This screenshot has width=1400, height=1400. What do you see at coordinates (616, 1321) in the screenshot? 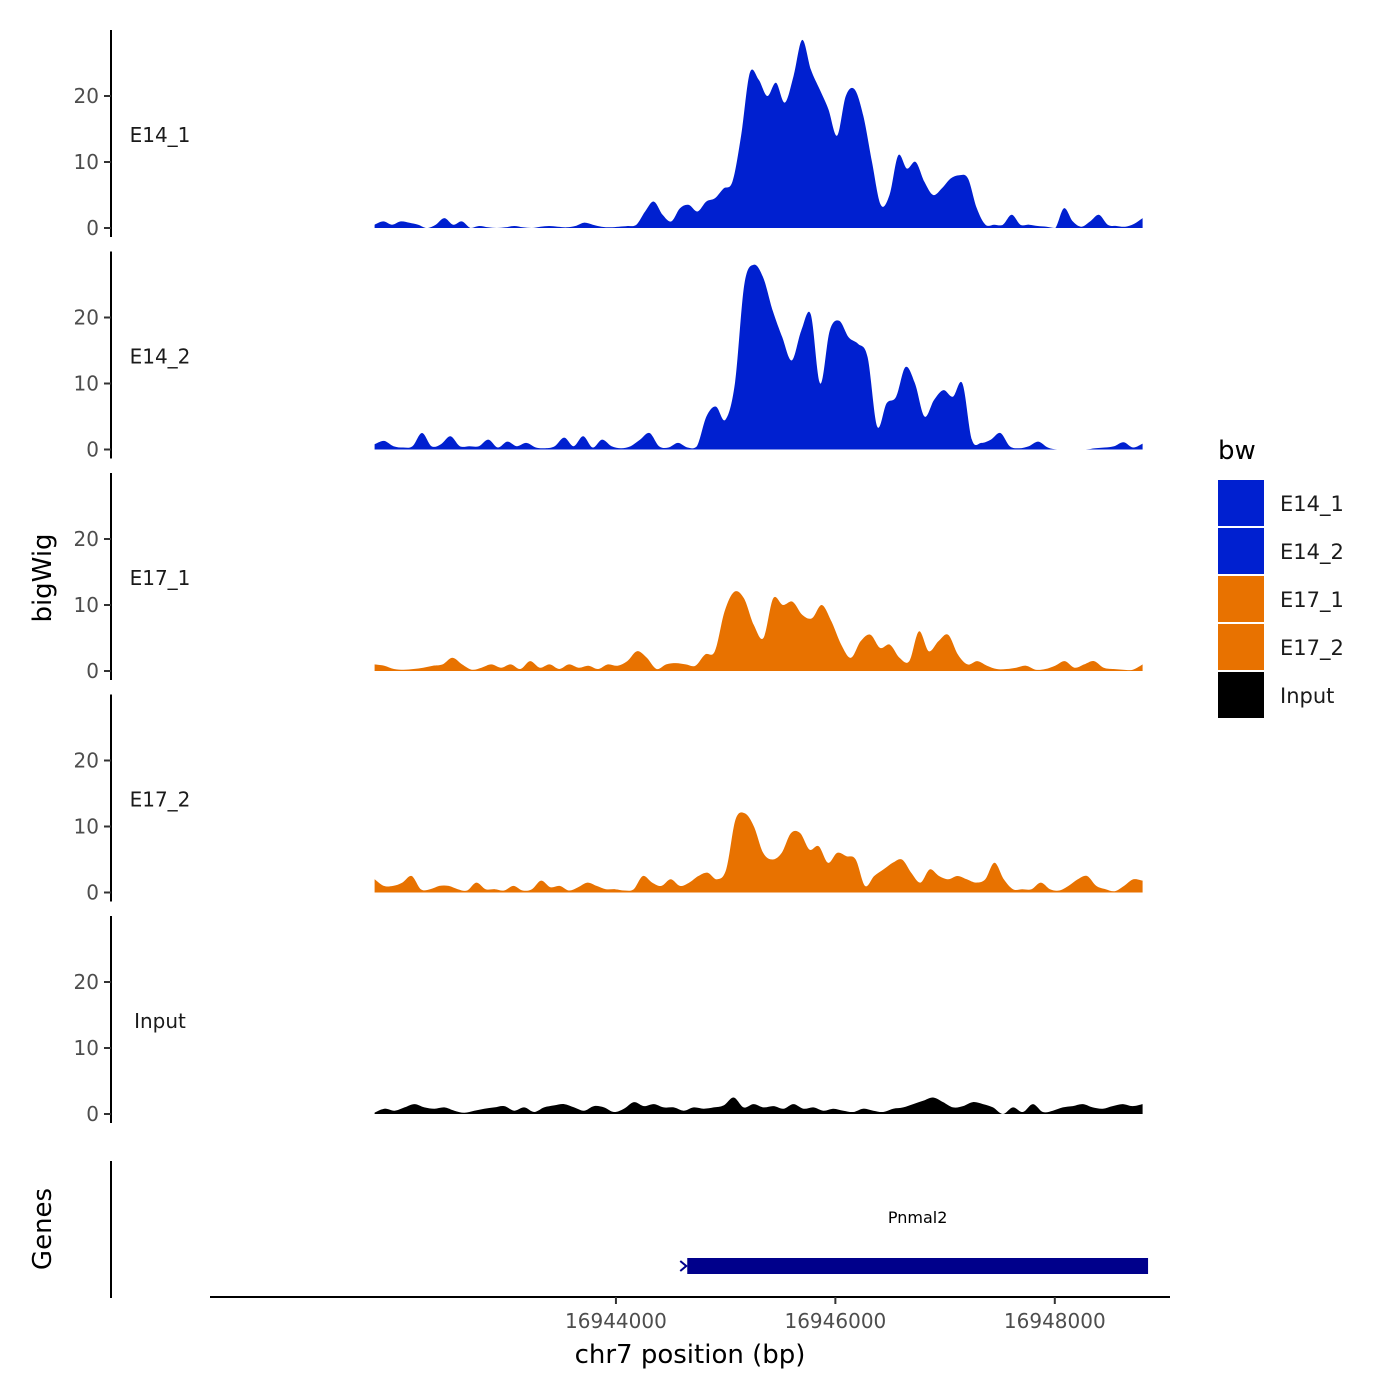
I see `x-tick-label: 16944000` at bounding box center [616, 1321].